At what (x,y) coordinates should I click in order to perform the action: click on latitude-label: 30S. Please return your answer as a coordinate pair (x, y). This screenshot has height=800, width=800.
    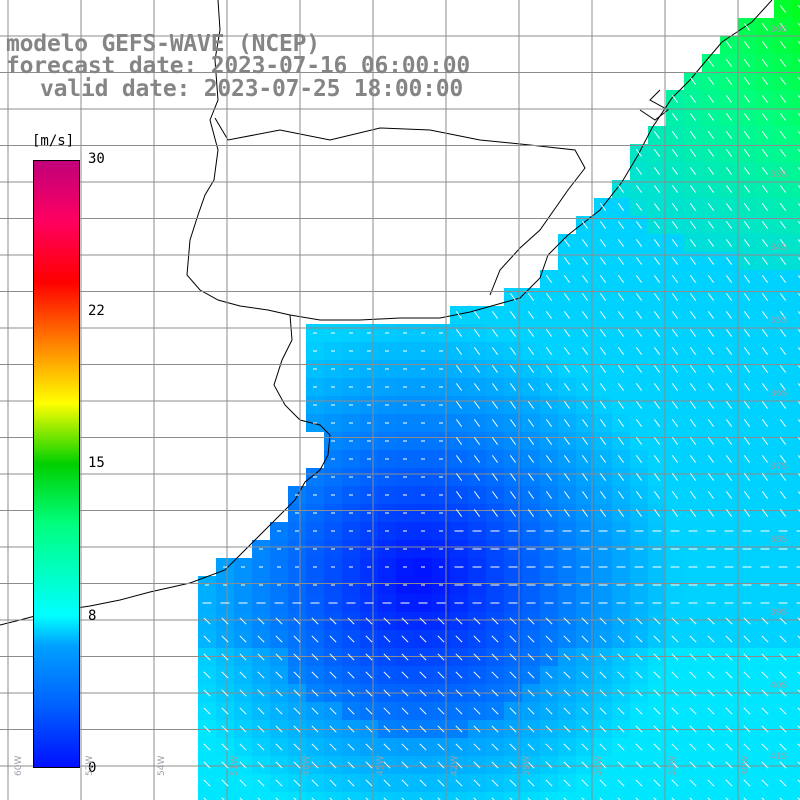
    Looking at the image, I should click on (779, 30).